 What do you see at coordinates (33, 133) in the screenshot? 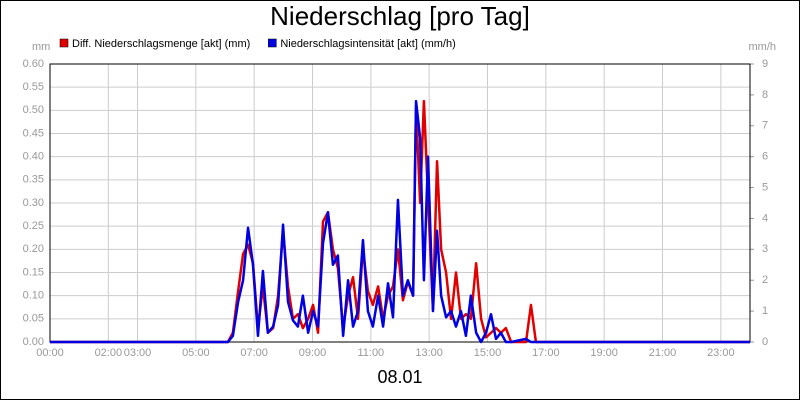
I see `y-tick-label: 0.45` at bounding box center [33, 133].